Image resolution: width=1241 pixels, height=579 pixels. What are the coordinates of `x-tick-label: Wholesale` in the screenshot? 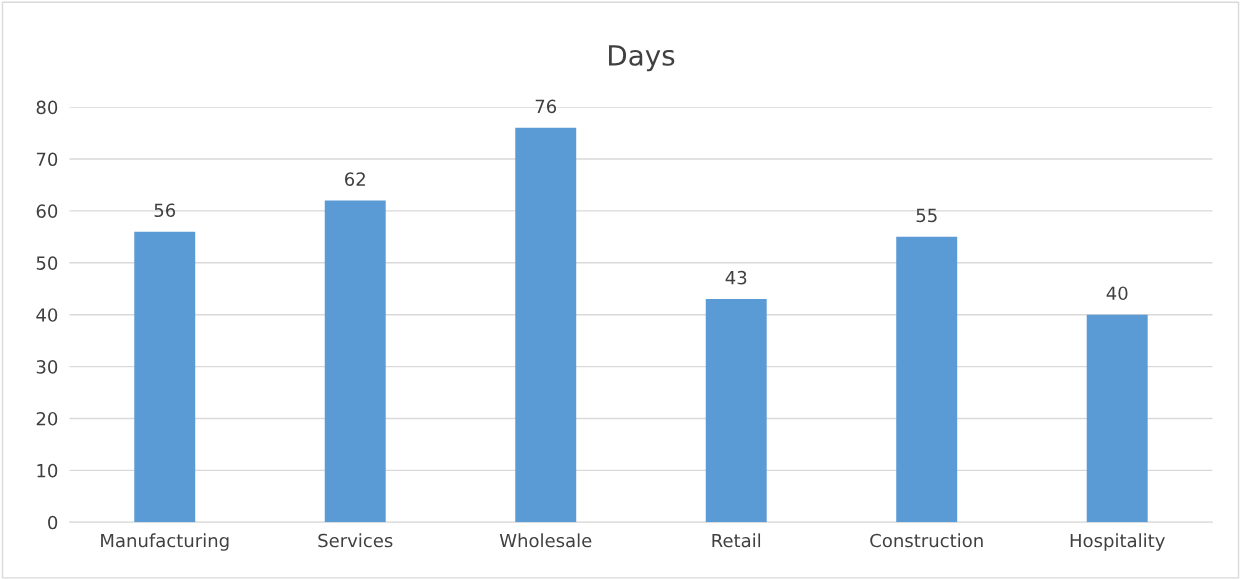 It's located at (545, 540).